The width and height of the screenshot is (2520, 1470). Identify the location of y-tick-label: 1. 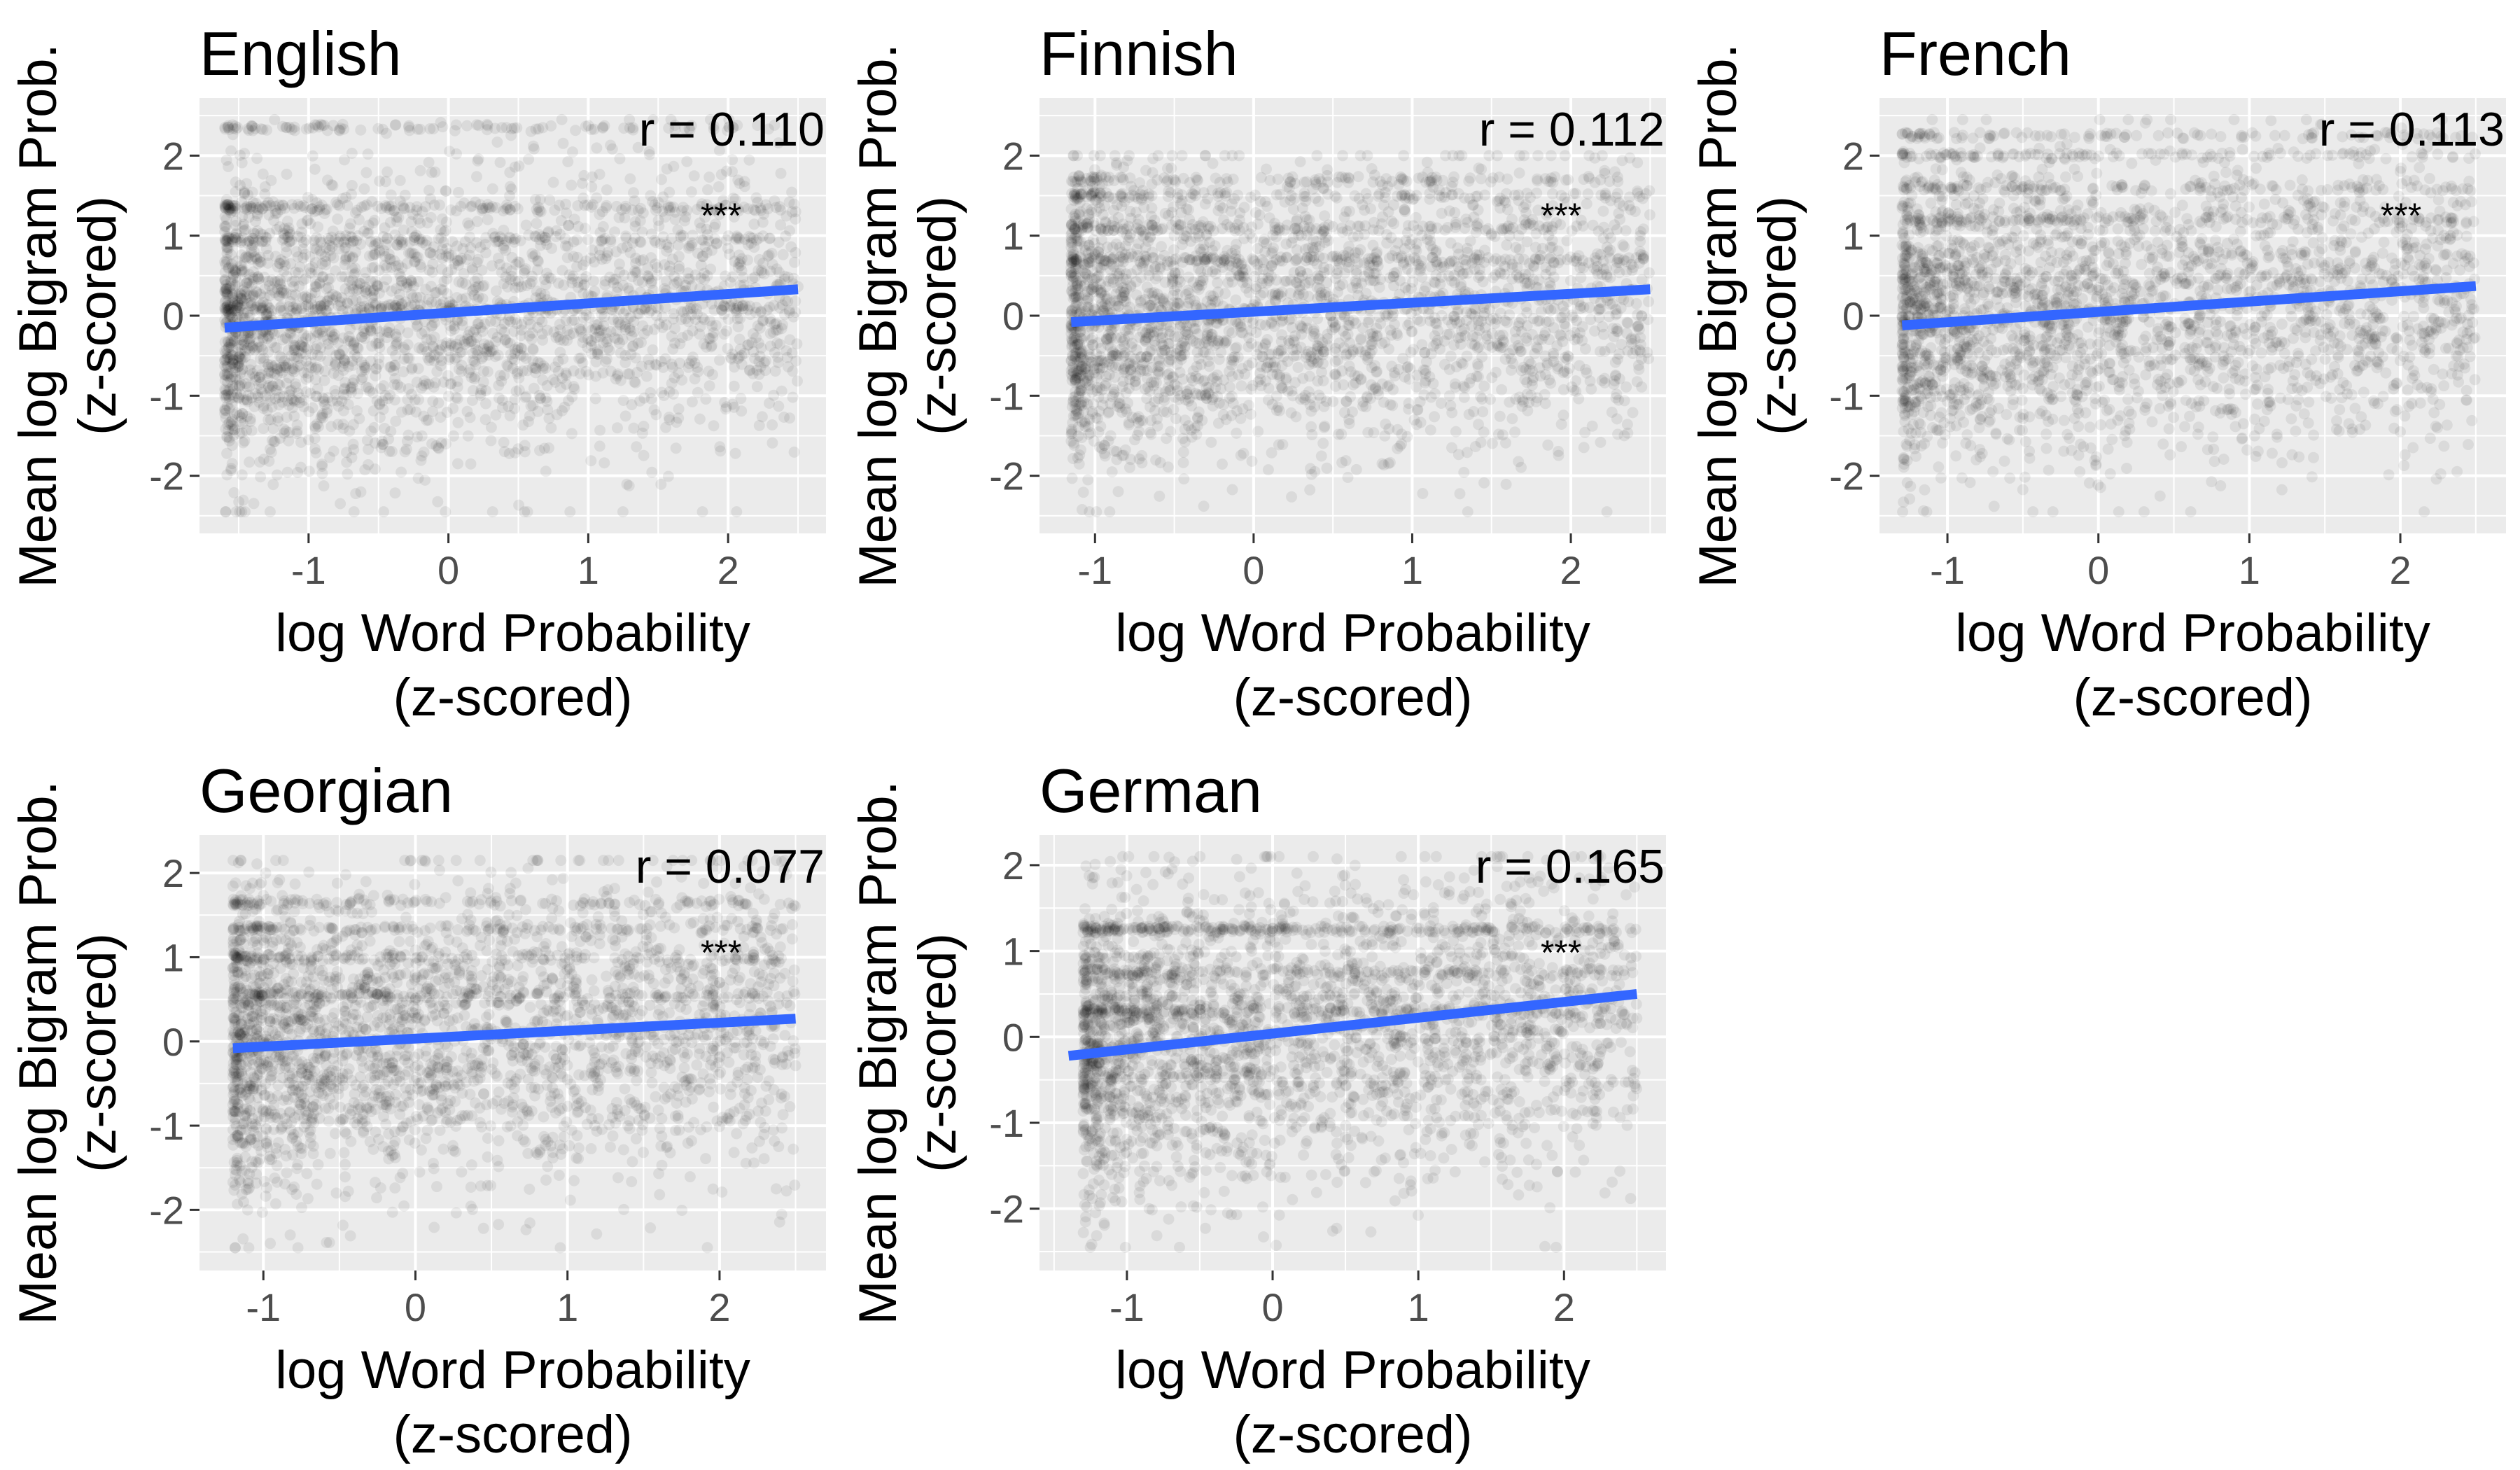
(173, 236).